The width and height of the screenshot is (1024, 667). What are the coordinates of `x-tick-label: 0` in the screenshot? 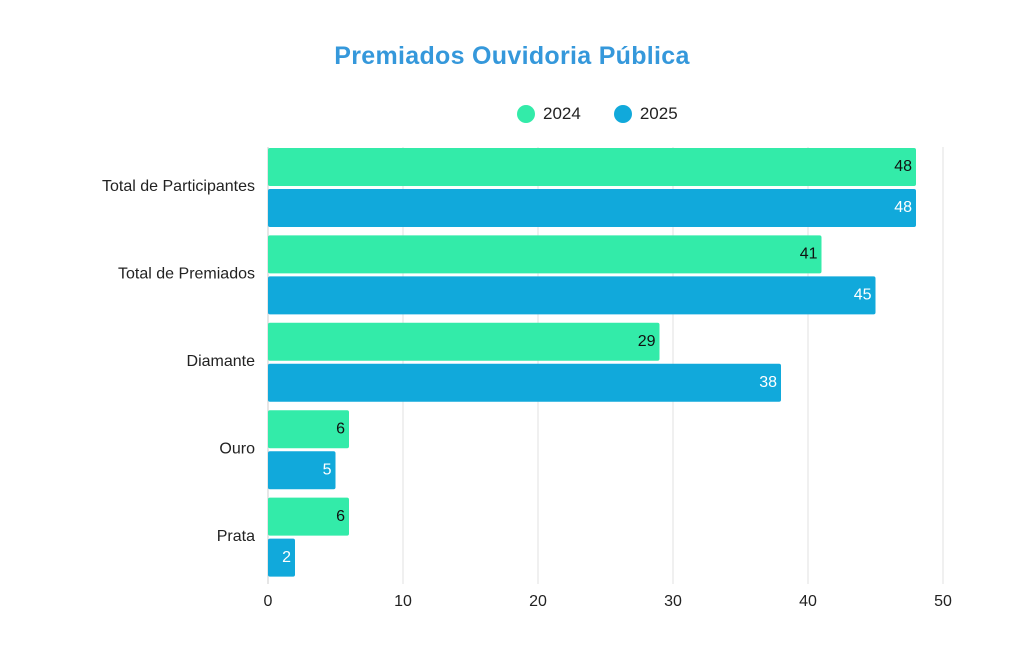 It's located at (268, 601).